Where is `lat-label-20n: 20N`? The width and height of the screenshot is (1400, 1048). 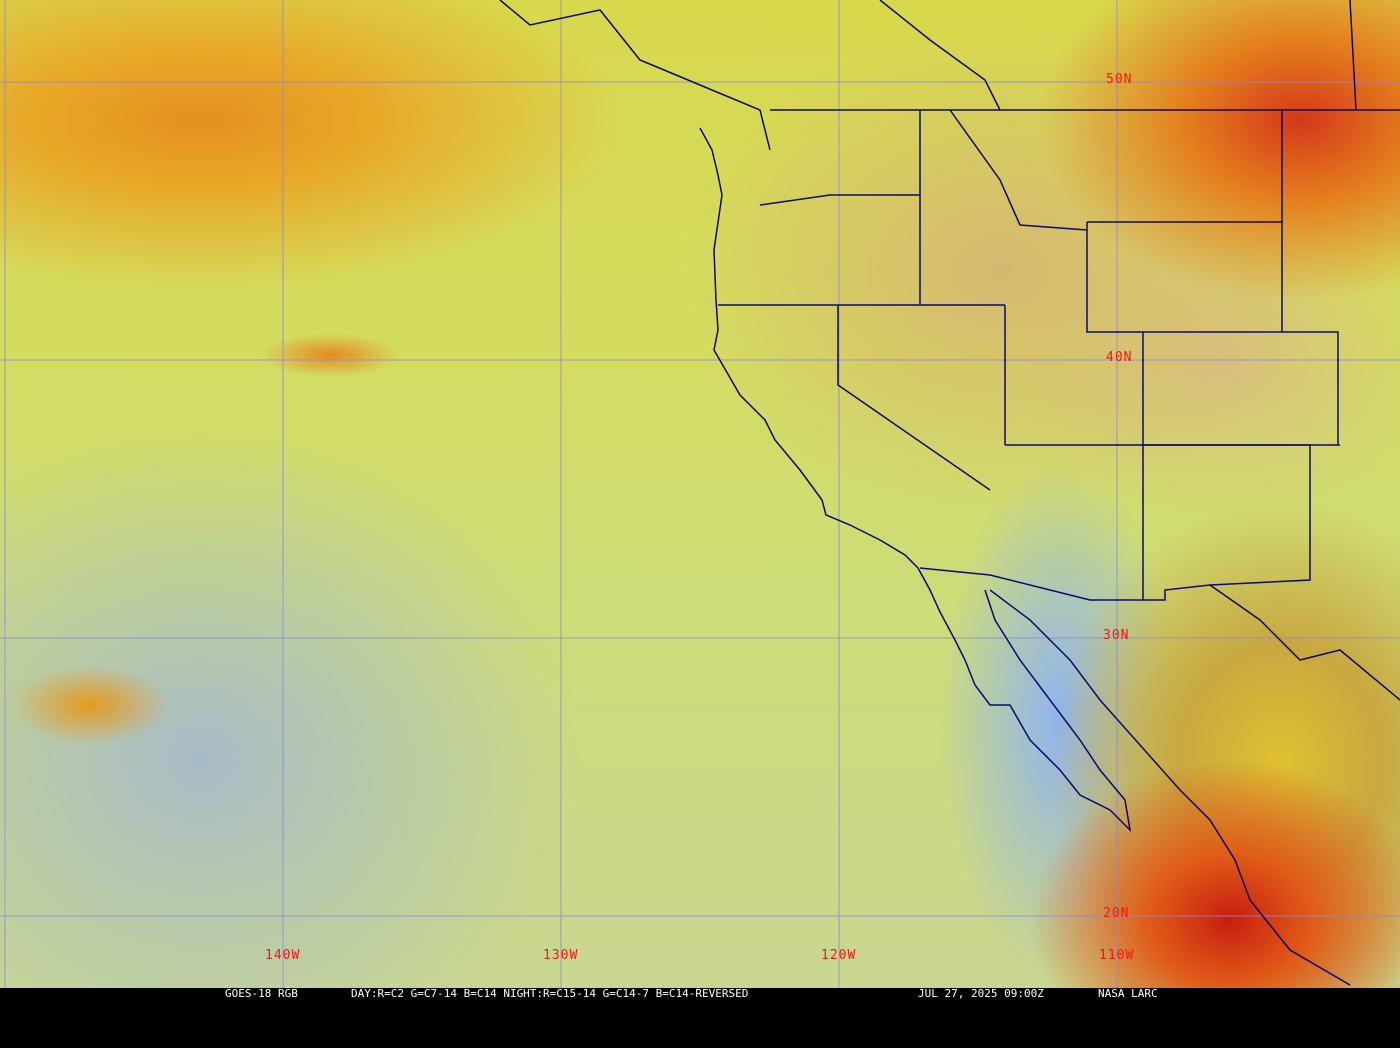 lat-label-20n: 20N is located at coordinates (1116, 913).